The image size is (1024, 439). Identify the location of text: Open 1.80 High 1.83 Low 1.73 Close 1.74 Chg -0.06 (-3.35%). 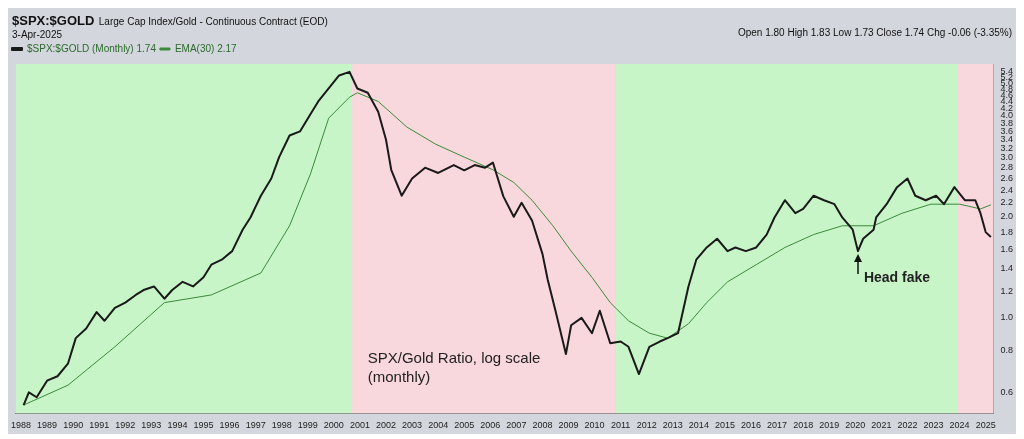
(874, 33).